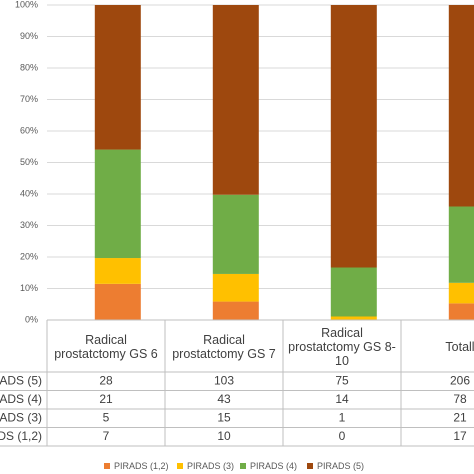  I want to click on table-value: 15, so click(224, 417).